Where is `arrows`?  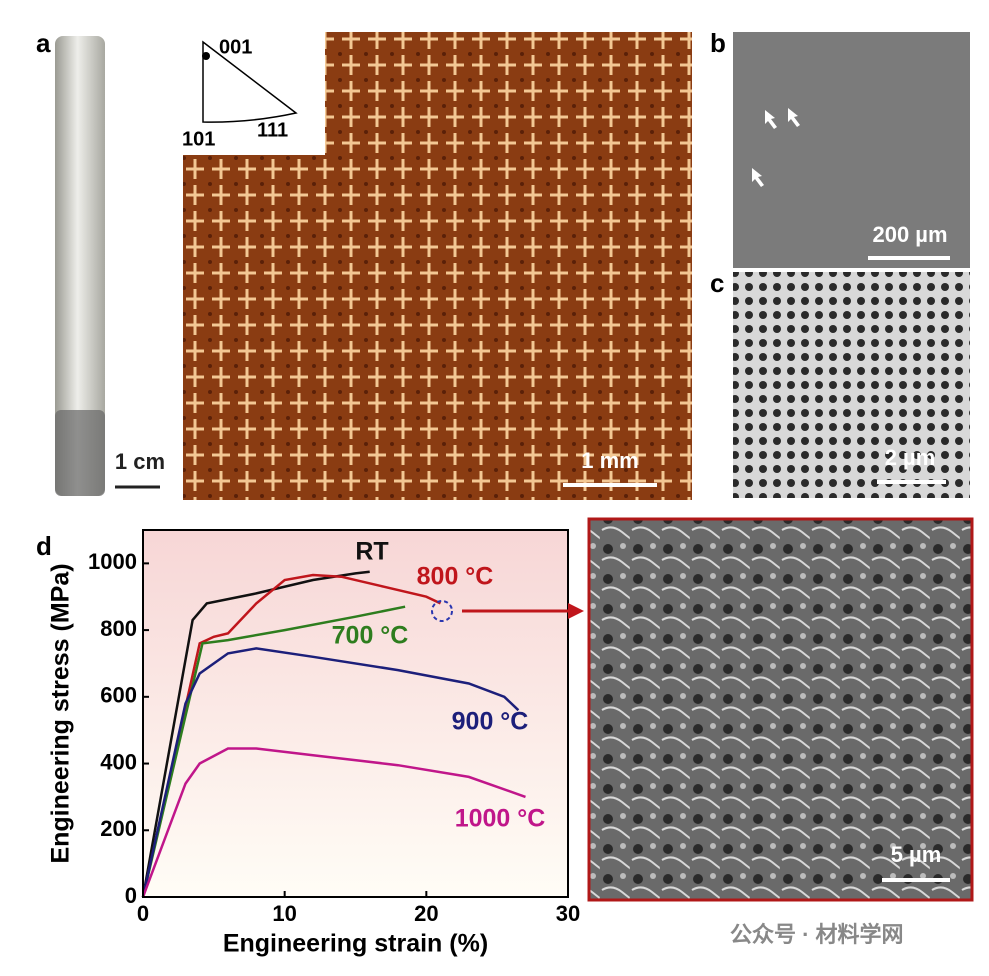
arrows is located at coordinates (776, 147).